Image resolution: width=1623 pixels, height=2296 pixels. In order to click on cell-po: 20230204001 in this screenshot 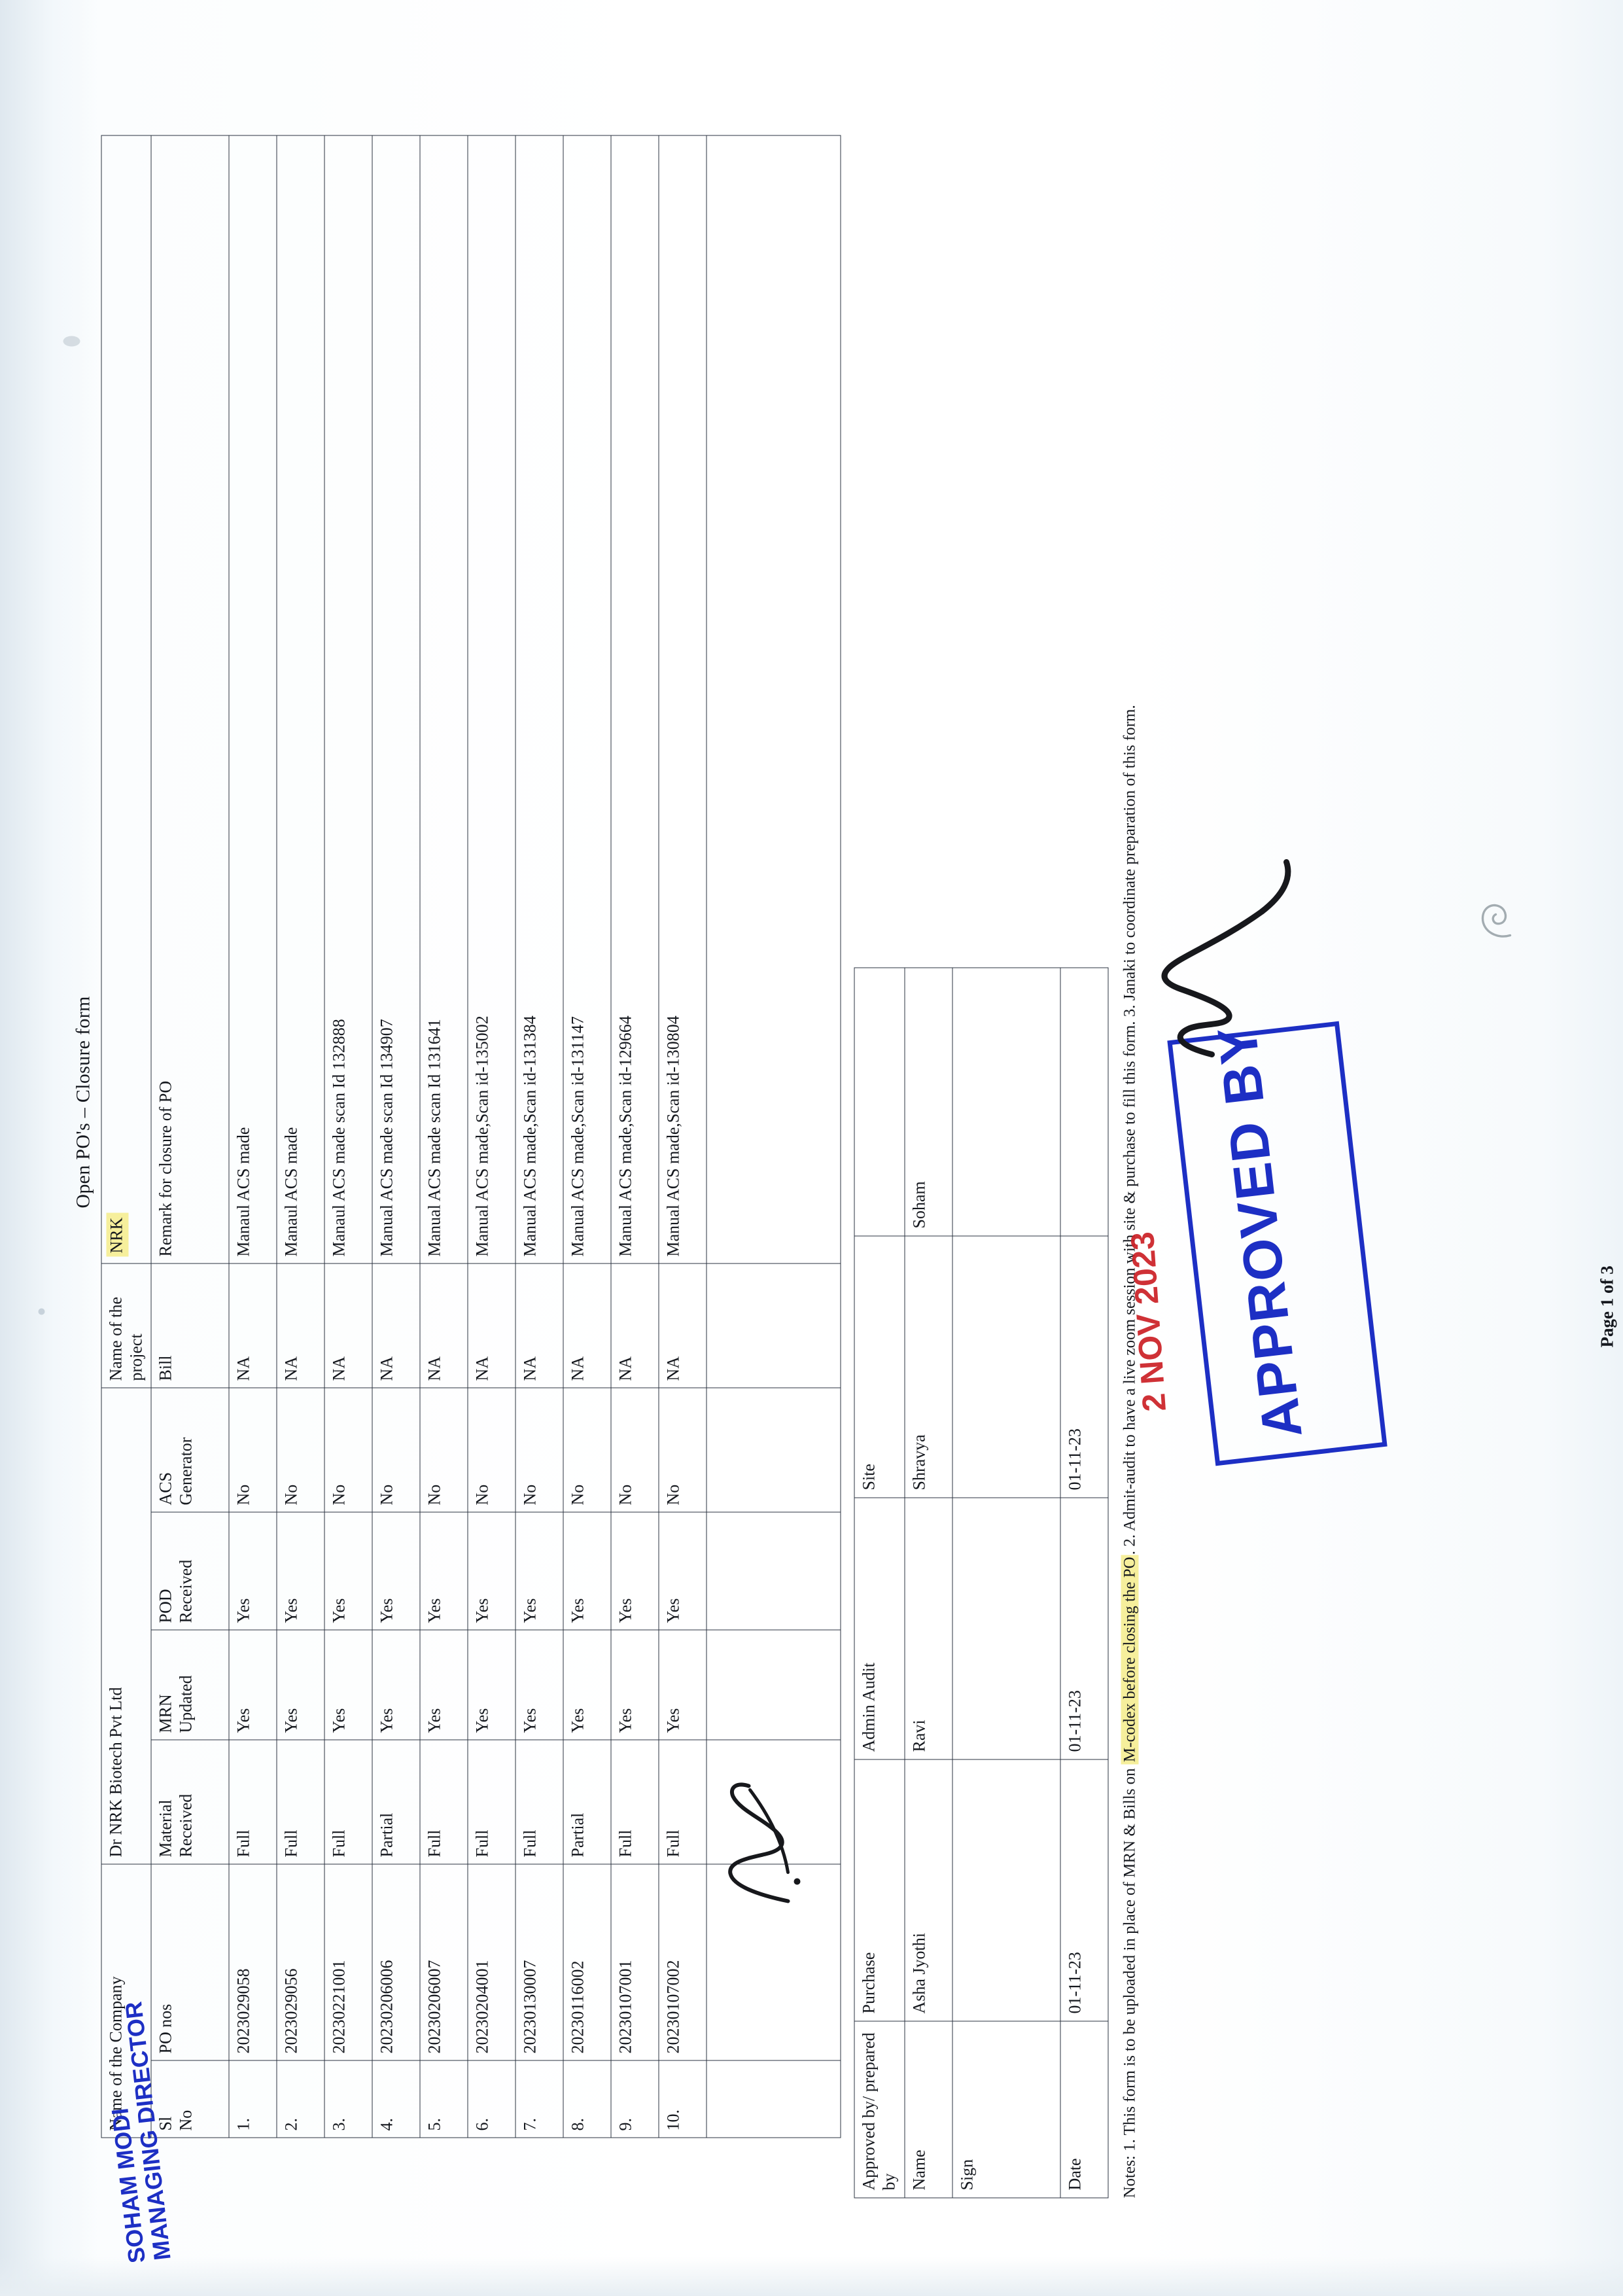, I will do `click(491, 1962)`.